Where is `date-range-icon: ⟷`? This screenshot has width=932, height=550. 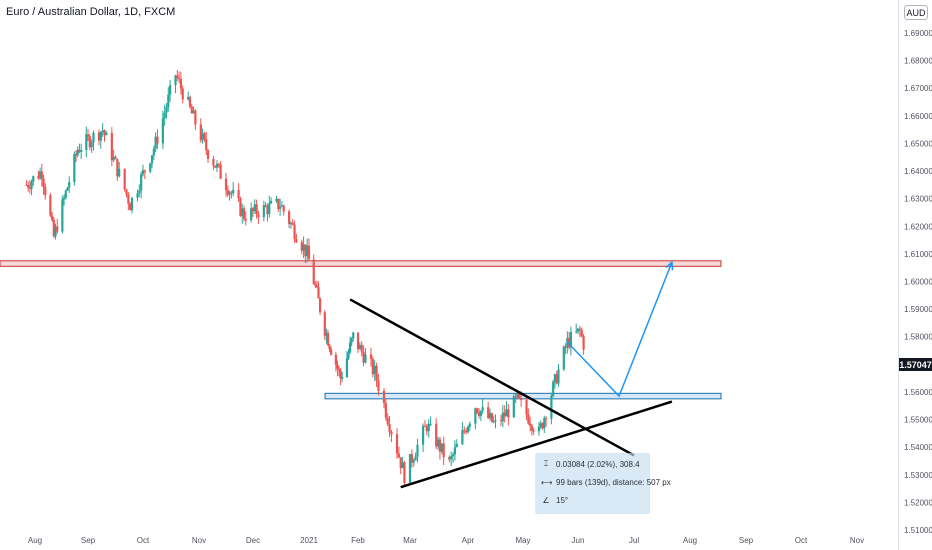
date-range-icon: ⟷ is located at coordinates (547, 482).